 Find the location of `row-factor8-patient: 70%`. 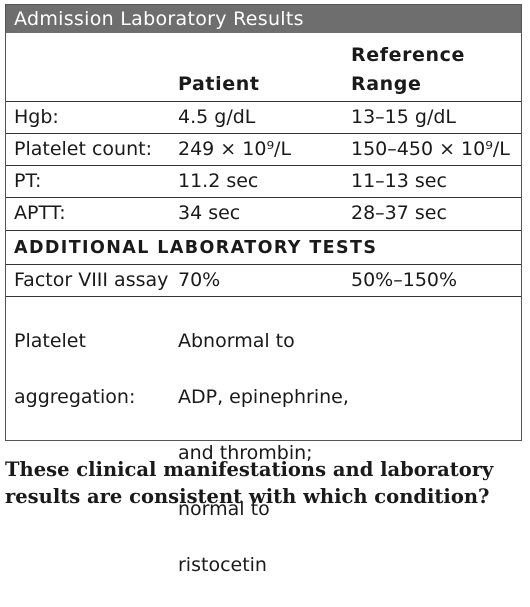

row-factor8-patient: 70% is located at coordinates (199, 280).